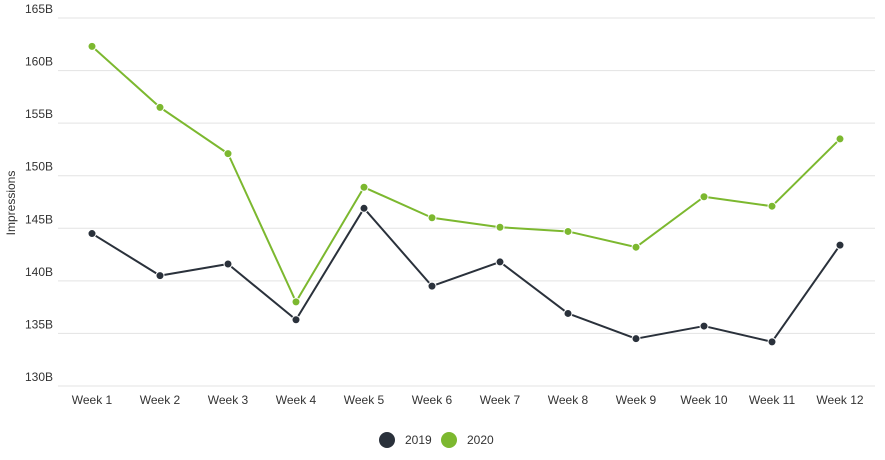 This screenshot has width=885, height=460. Describe the element at coordinates (703, 400) in the screenshot. I see `x-tick-label: Week 10` at that location.